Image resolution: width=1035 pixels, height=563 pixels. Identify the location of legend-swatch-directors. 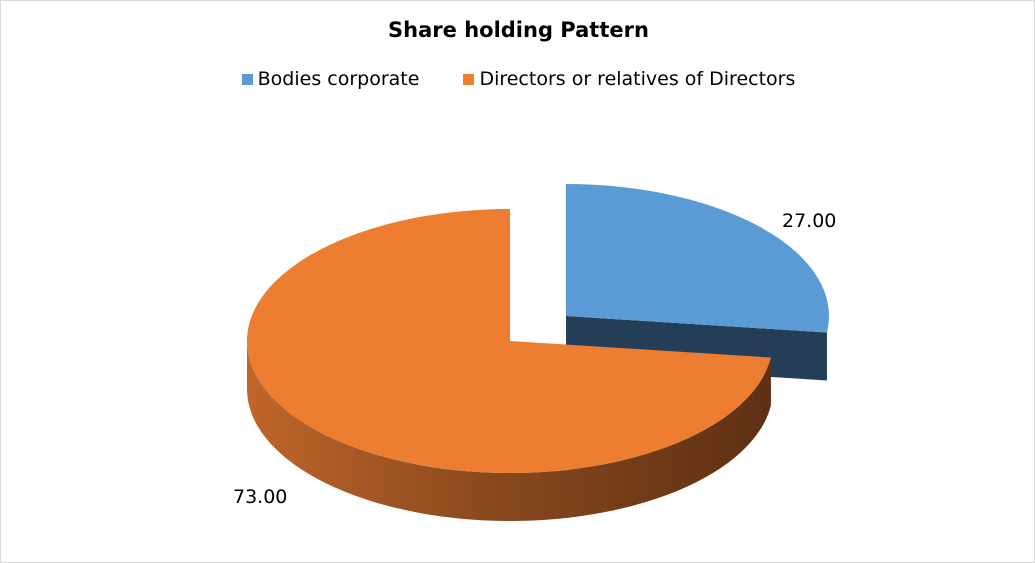
(469, 79).